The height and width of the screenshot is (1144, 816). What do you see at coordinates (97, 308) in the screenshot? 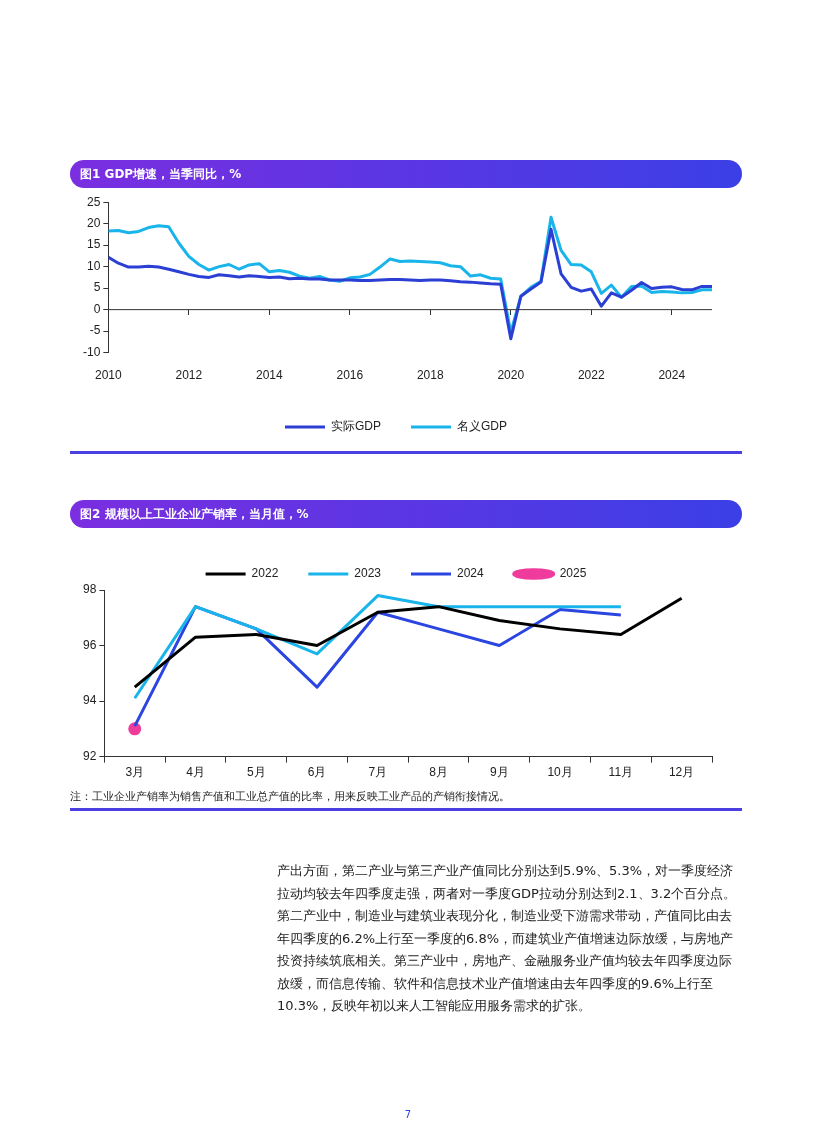
I see `y-tick-label: 0` at bounding box center [97, 308].